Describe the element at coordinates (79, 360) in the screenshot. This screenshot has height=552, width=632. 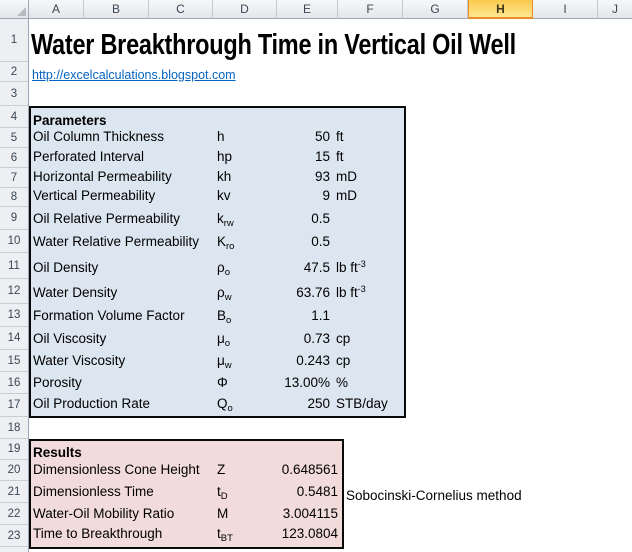
I see `param-label: Water Viscosity` at that location.